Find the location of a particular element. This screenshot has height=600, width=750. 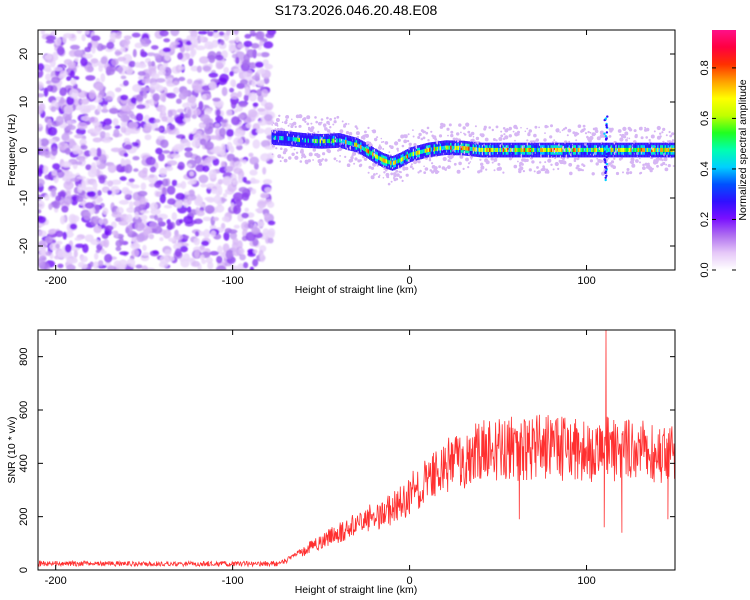

spectrogram-transient-cell is located at coordinates (604, 159).